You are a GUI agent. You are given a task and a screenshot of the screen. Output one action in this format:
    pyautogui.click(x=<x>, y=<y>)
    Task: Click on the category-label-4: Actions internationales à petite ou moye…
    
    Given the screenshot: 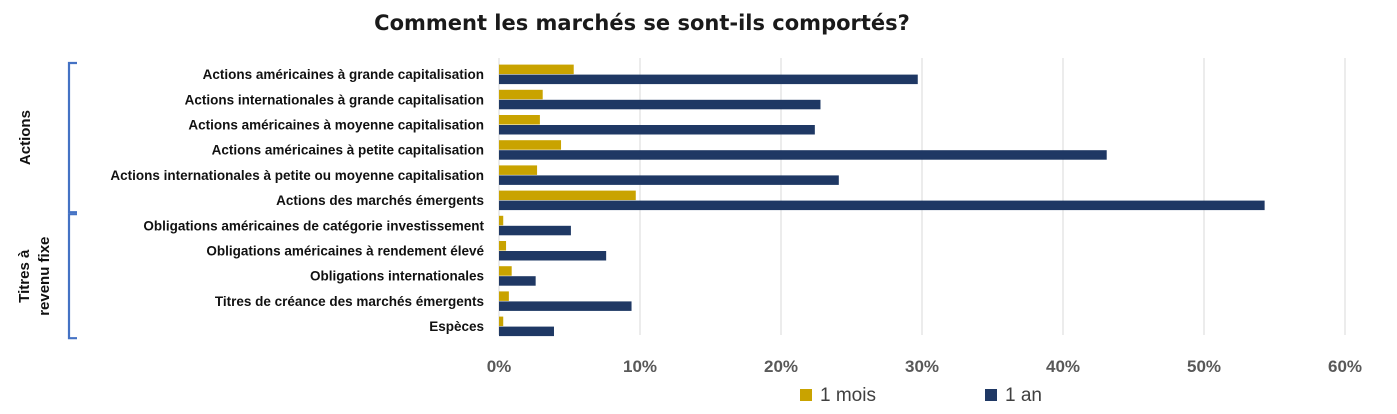 What is the action you would take?
    pyautogui.click(x=297, y=175)
    